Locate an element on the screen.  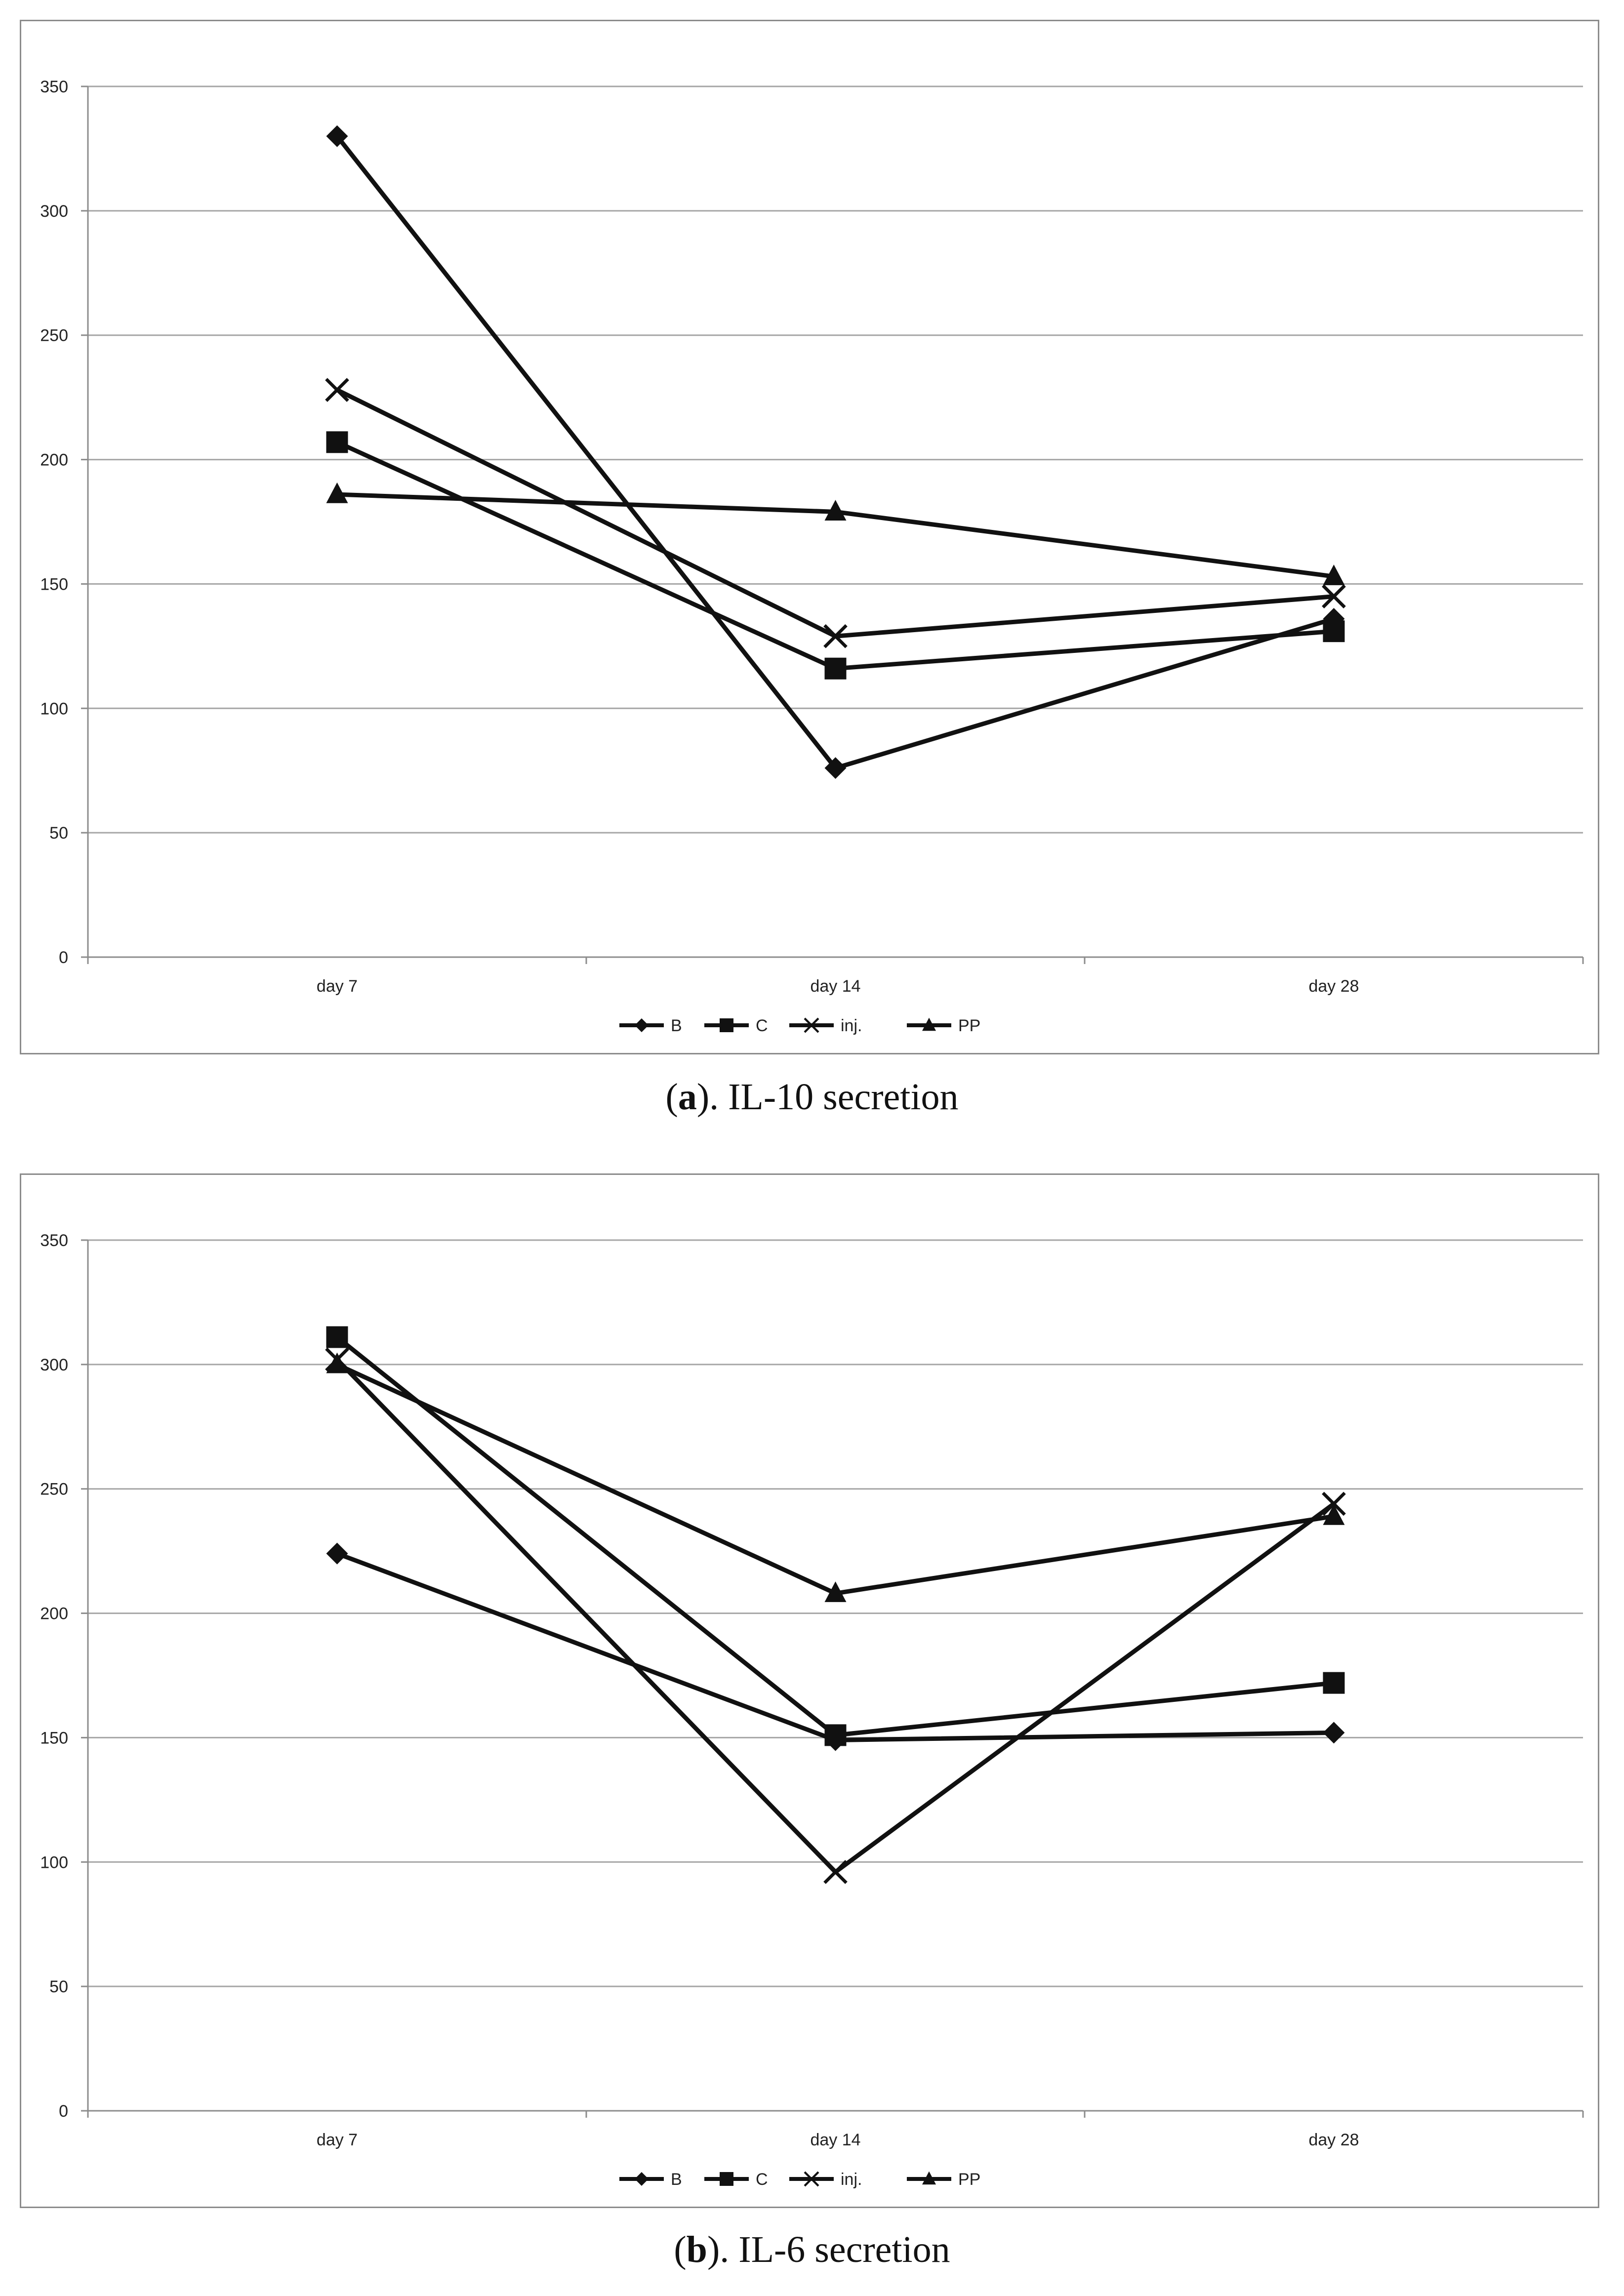
caption-b: (b). IL-6 secretion is located at coordinates (812, 2249).